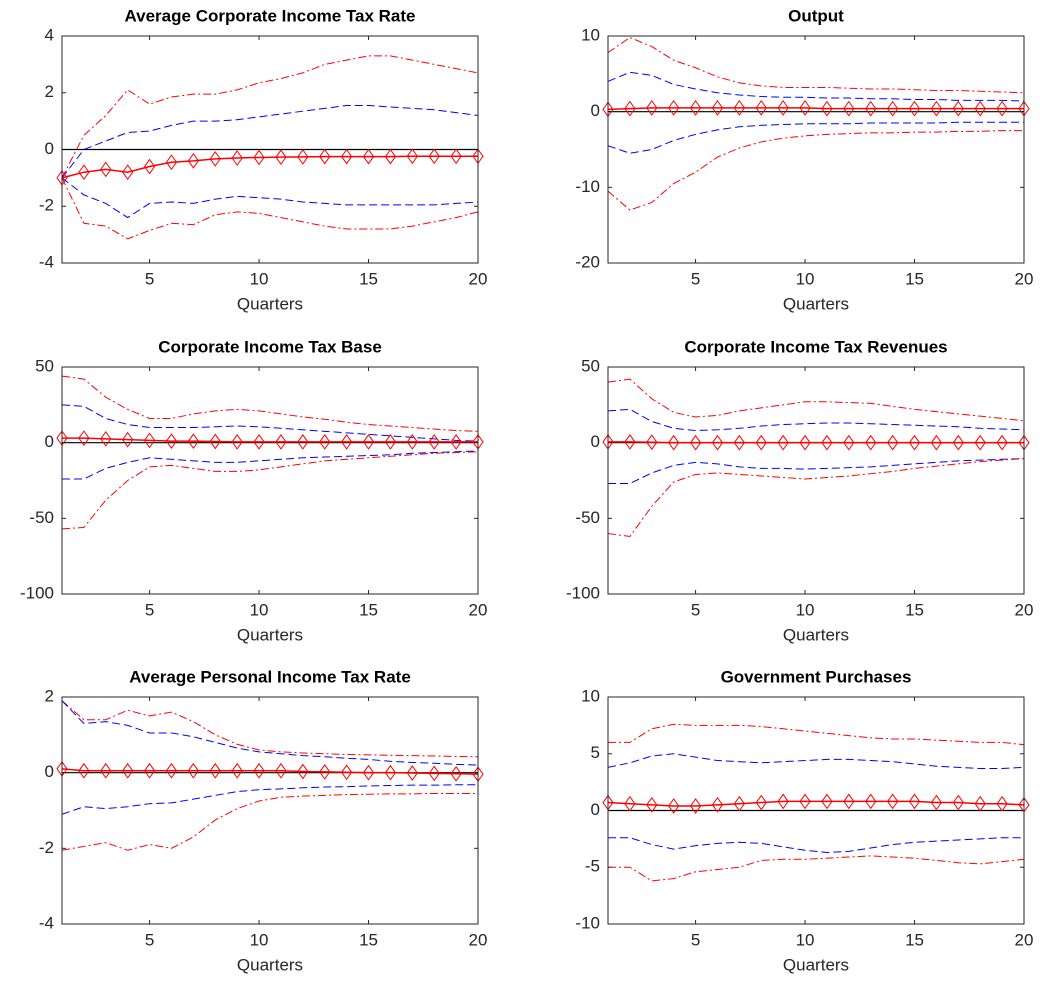 This screenshot has height=993, width=1040. What do you see at coordinates (49, 91) in the screenshot?
I see `y-tick-label: 2` at bounding box center [49, 91].